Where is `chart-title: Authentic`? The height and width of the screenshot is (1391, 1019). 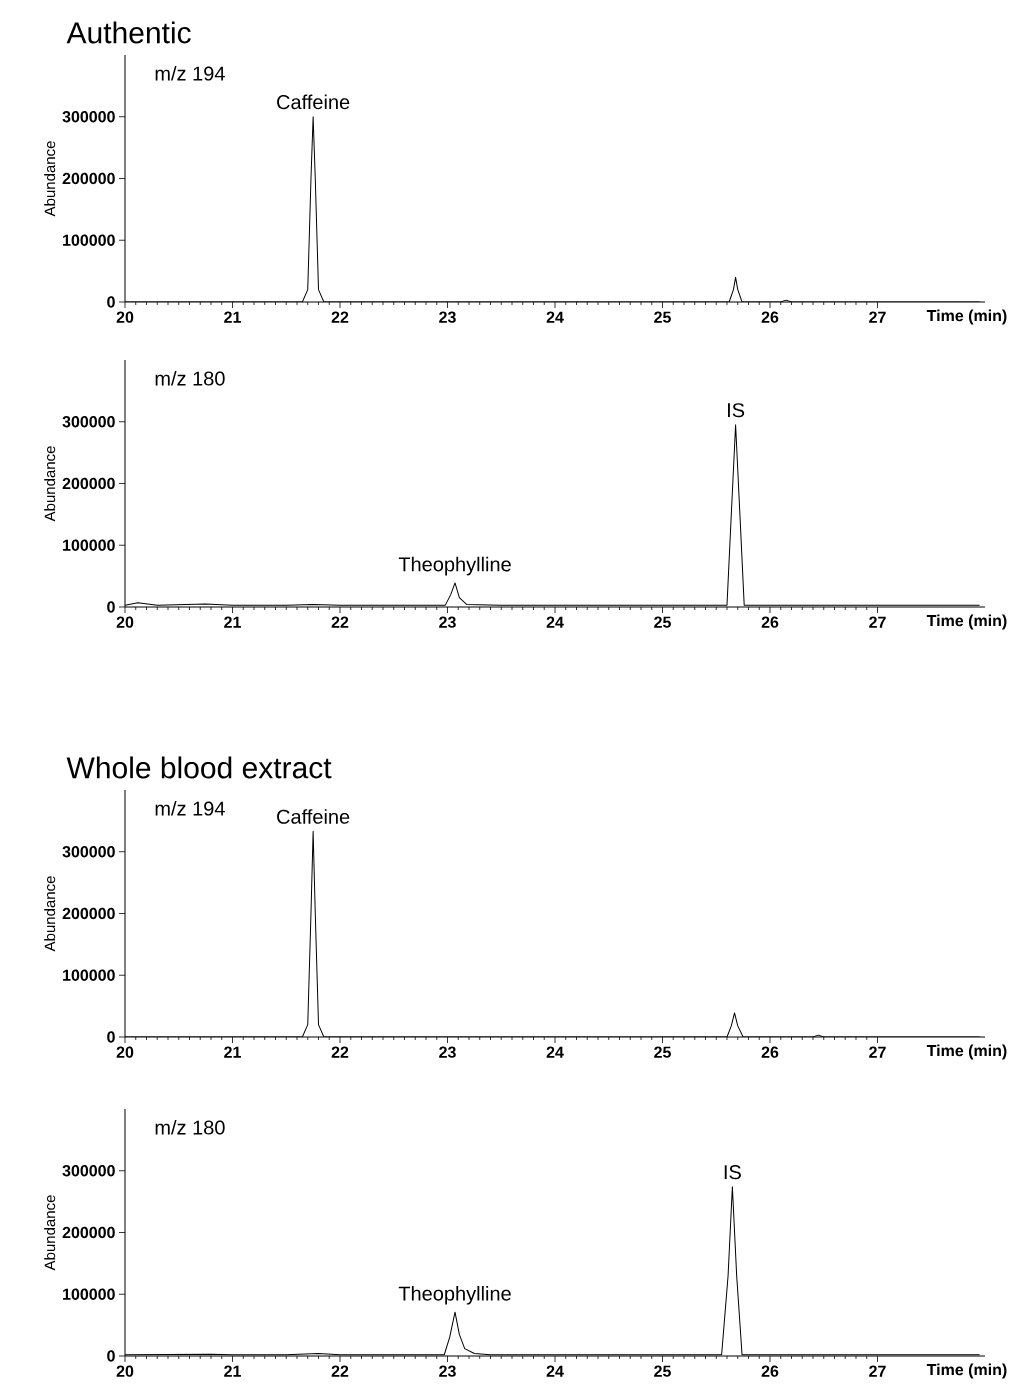
chart-title: Authentic is located at coordinates (128, 32).